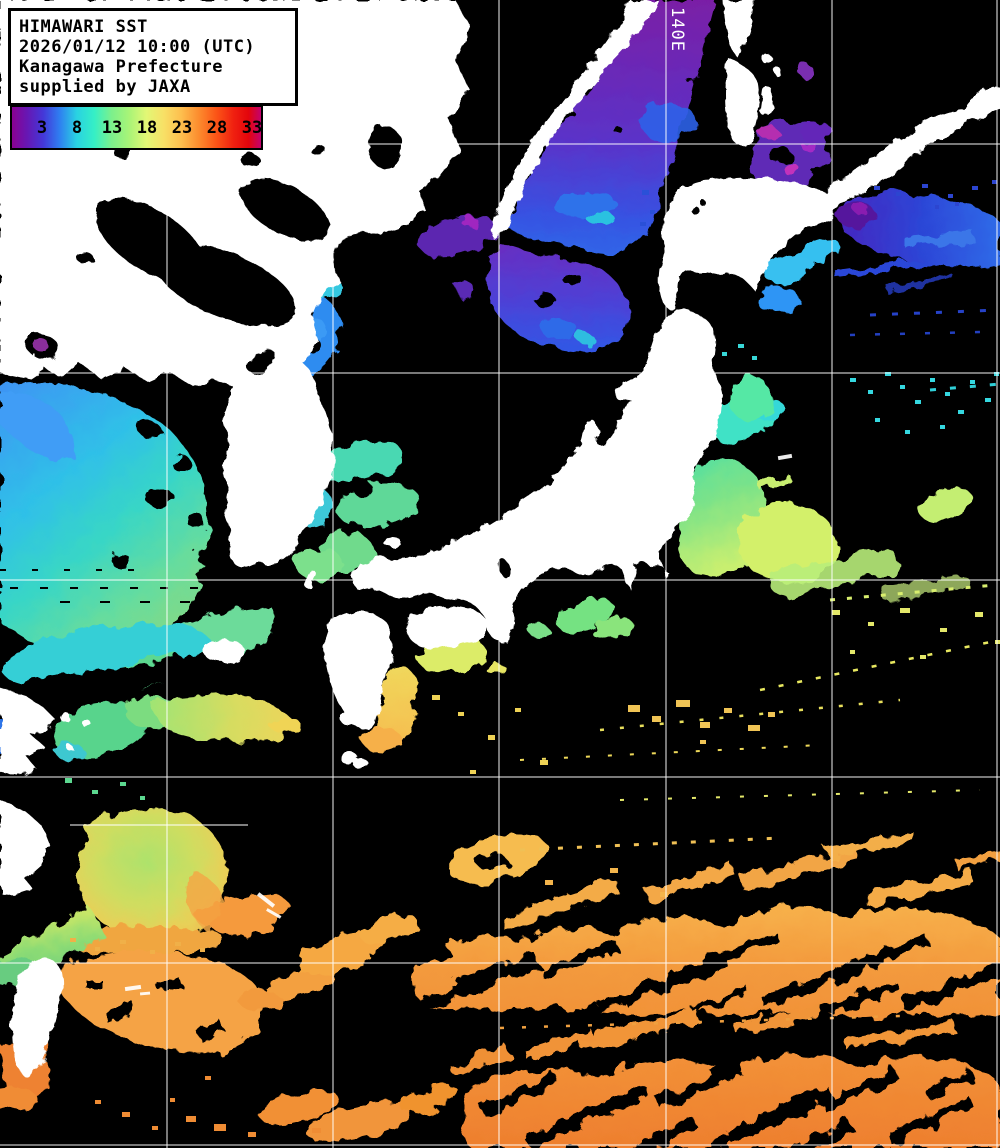 The width and height of the screenshot is (1000, 1148). I want to click on scale-tick: 3, so click(42, 127).